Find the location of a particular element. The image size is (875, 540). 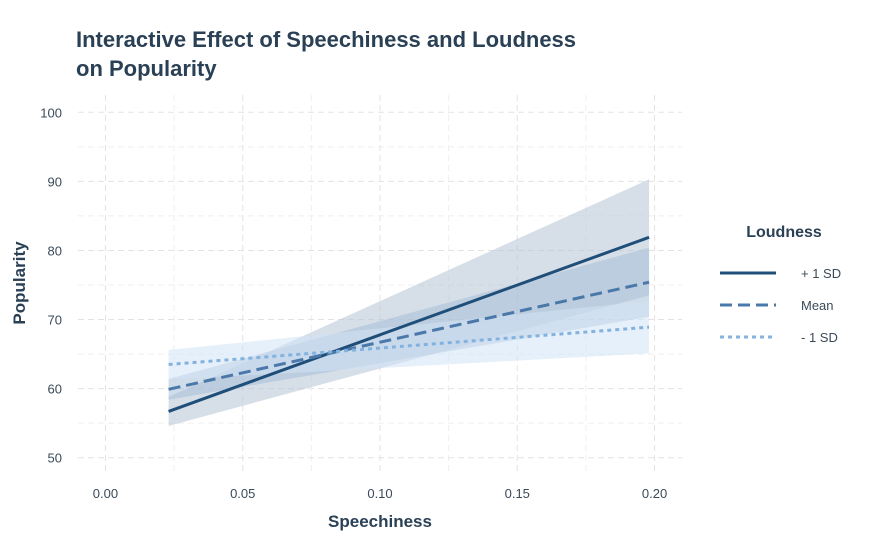

x-tick-label: 0.20 is located at coordinates (654, 493).